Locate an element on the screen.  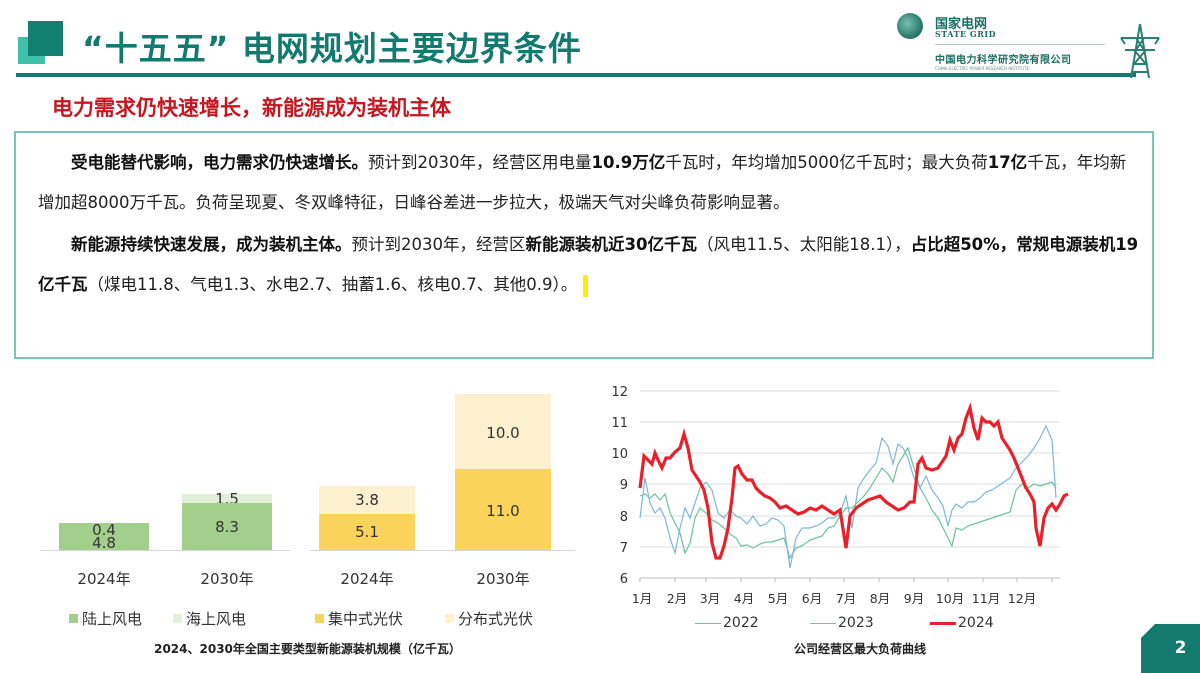
legend-label: 陆上风电 is located at coordinates (112, 619).